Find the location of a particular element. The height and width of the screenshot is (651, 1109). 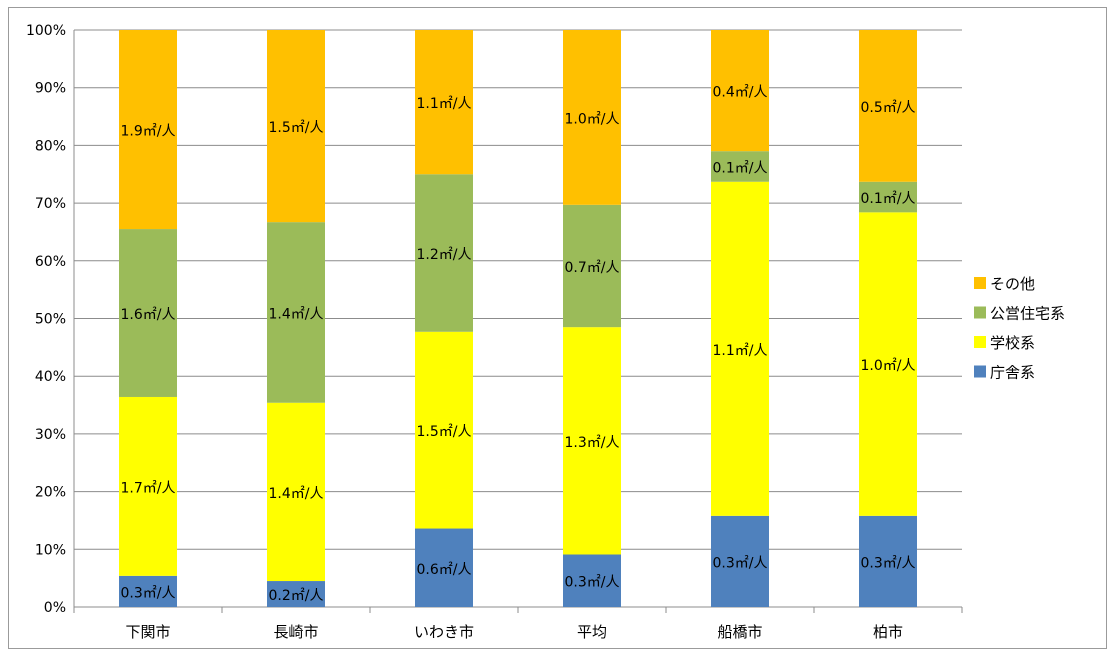

y-tick-label: 100% is located at coordinates (46, 31).